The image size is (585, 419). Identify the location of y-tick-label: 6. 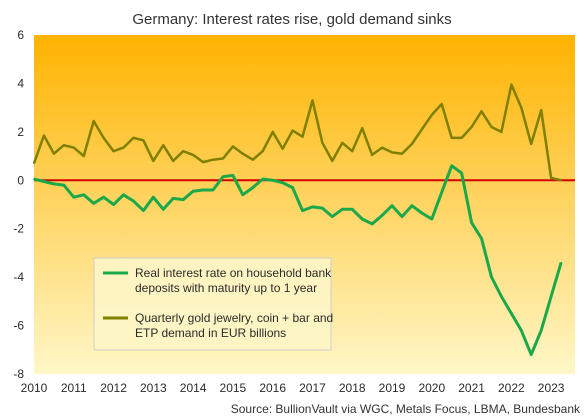
(20, 35).